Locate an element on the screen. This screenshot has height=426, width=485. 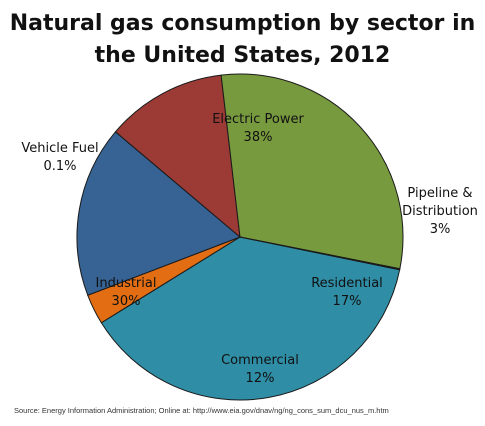
slice-label-pipeline-distribution: Pipeline & Distribution 3% is located at coordinates (440, 211).